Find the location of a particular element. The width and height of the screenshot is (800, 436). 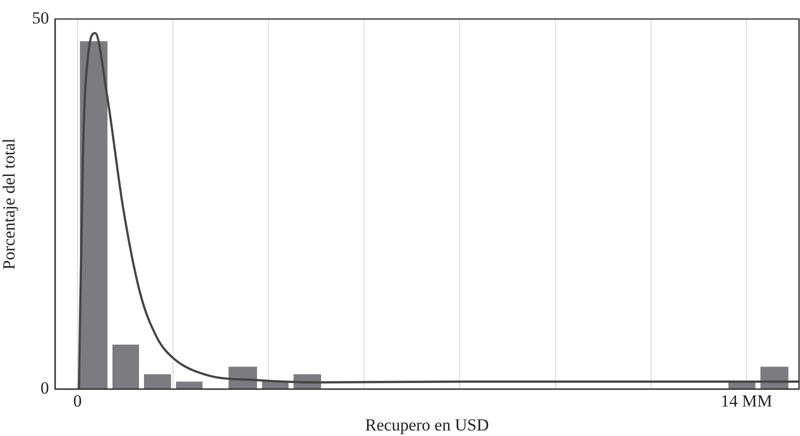

x-axis-title: Recupero en USD is located at coordinates (427, 424).